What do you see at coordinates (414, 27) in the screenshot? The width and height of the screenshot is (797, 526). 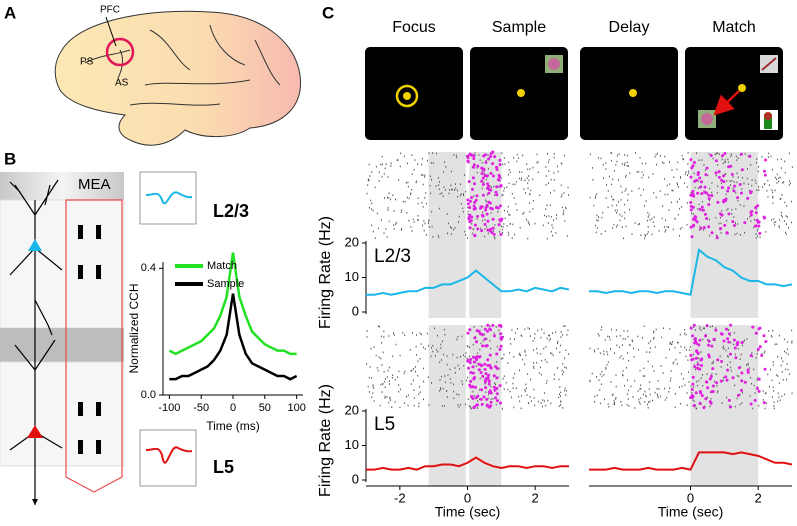 I see `epoch-title: Focus` at bounding box center [414, 27].